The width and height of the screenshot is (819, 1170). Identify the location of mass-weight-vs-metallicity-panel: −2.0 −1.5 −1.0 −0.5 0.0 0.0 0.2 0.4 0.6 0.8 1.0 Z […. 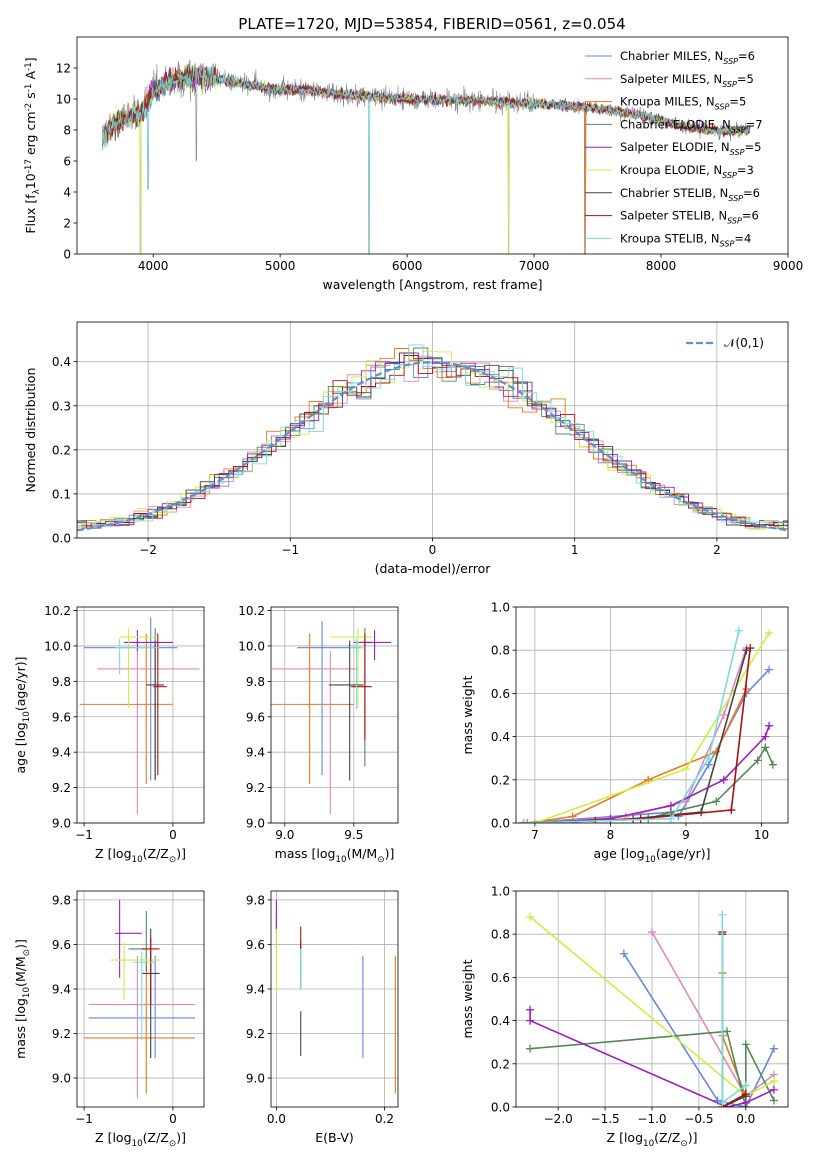
(624, 1017).